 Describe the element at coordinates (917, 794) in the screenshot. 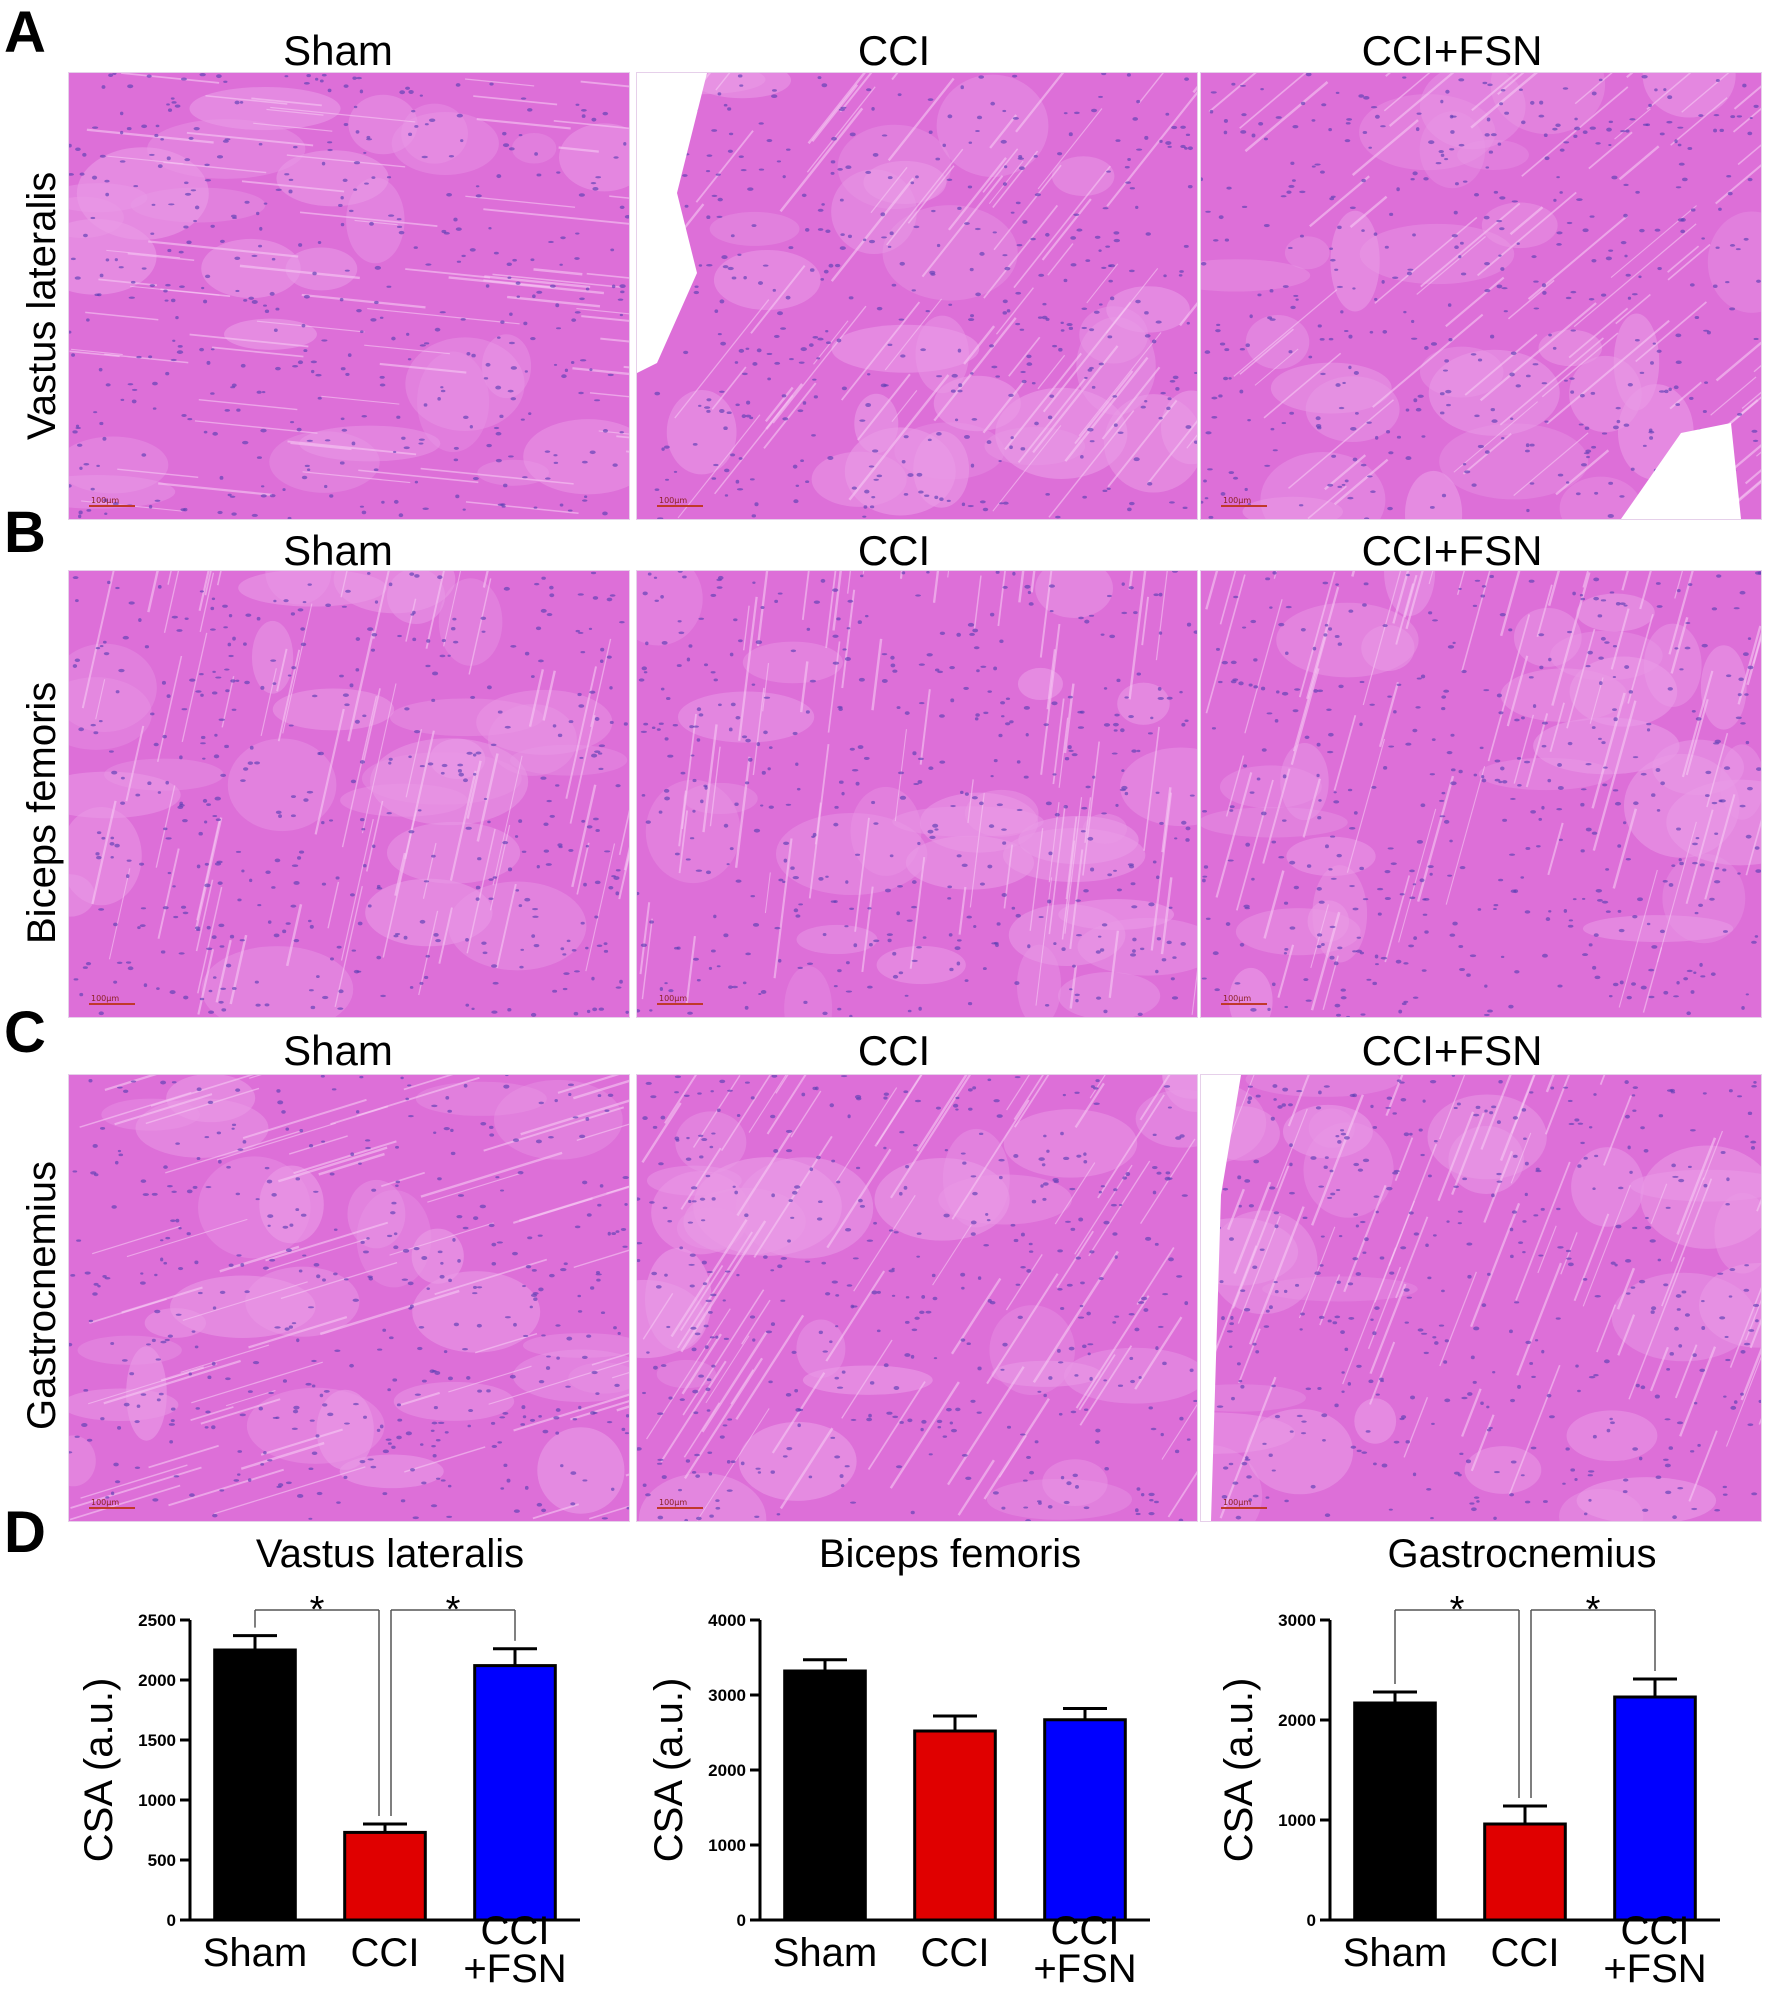

I see `micrograph-biceps-cci: 100μm` at that location.